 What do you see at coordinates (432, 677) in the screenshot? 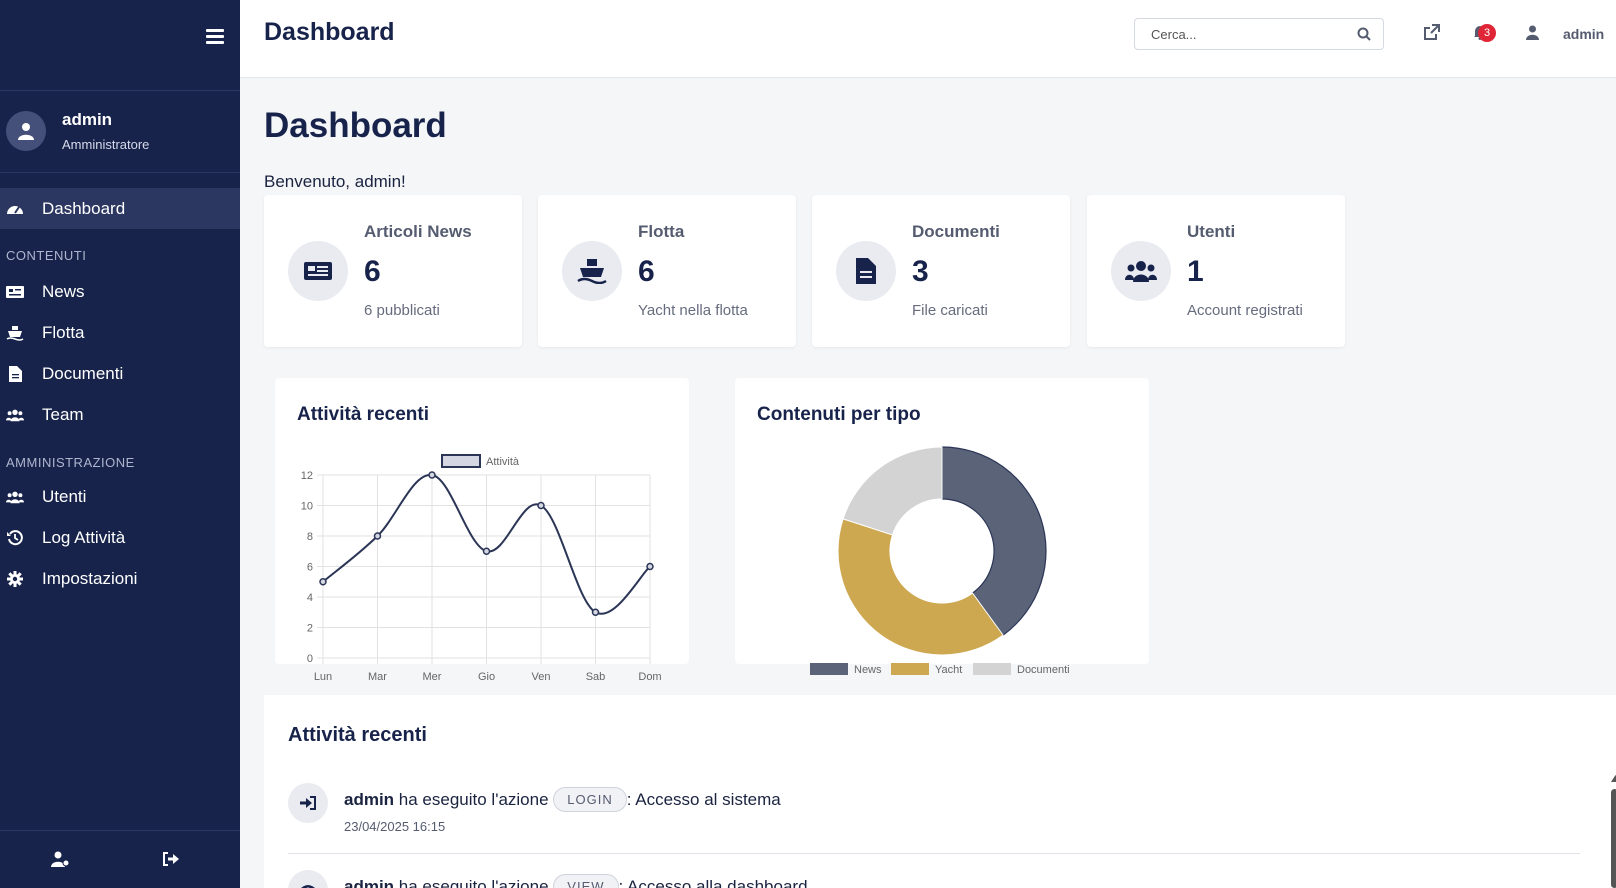
I see `x-tick-label: Mer` at bounding box center [432, 677].